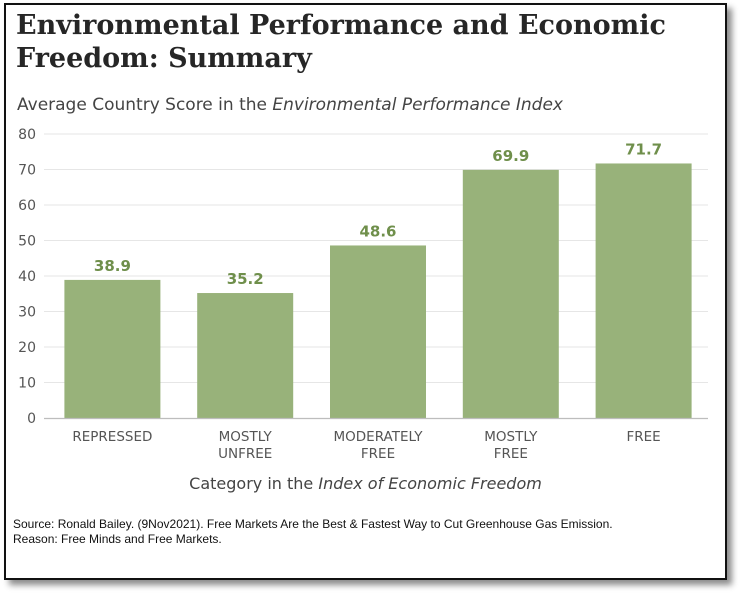 This screenshot has width=745, height=596. What do you see at coordinates (254, 483) in the screenshot?
I see `x-axis-title-prefix: Category in the` at bounding box center [254, 483].